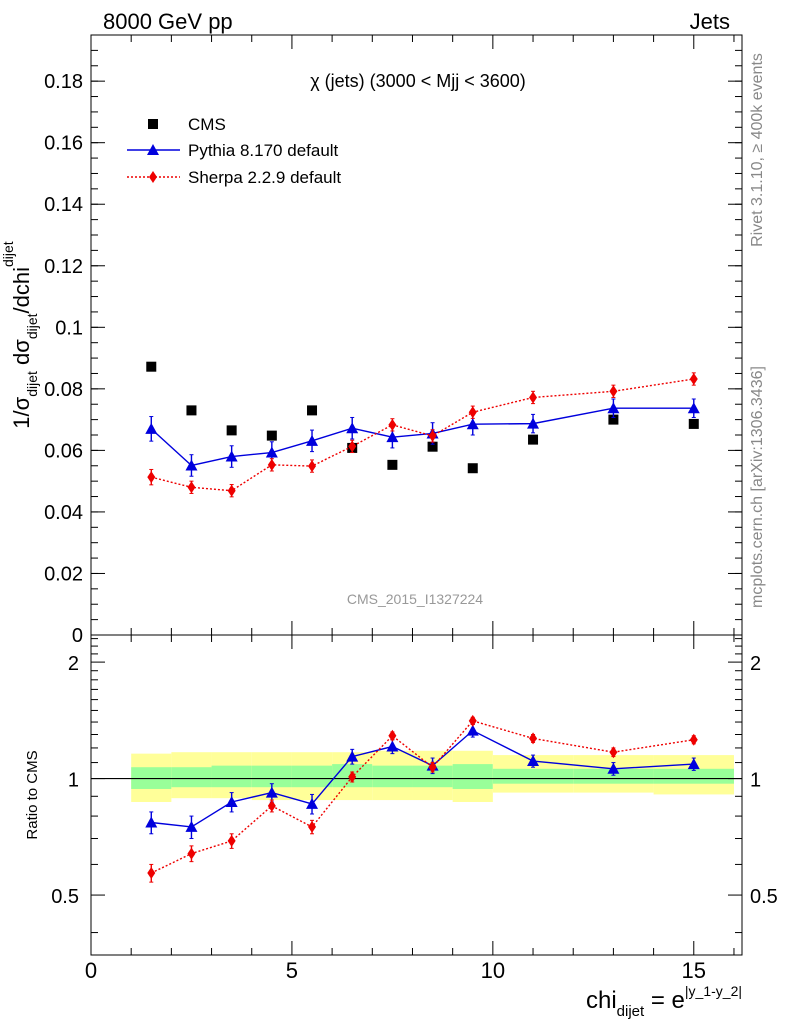 Image resolution: width=786 pixels, height=1024 pixels. What do you see at coordinates (63, 82) in the screenshot?
I see `y-tick-label: 0.18` at bounding box center [63, 82].